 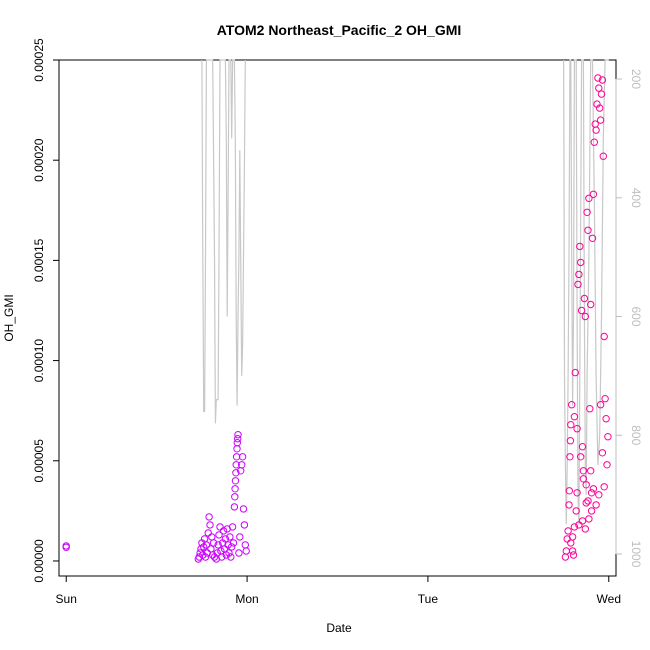 What do you see at coordinates (636, 435) in the screenshot?
I see `y2-tick-label: 800` at bounding box center [636, 435].